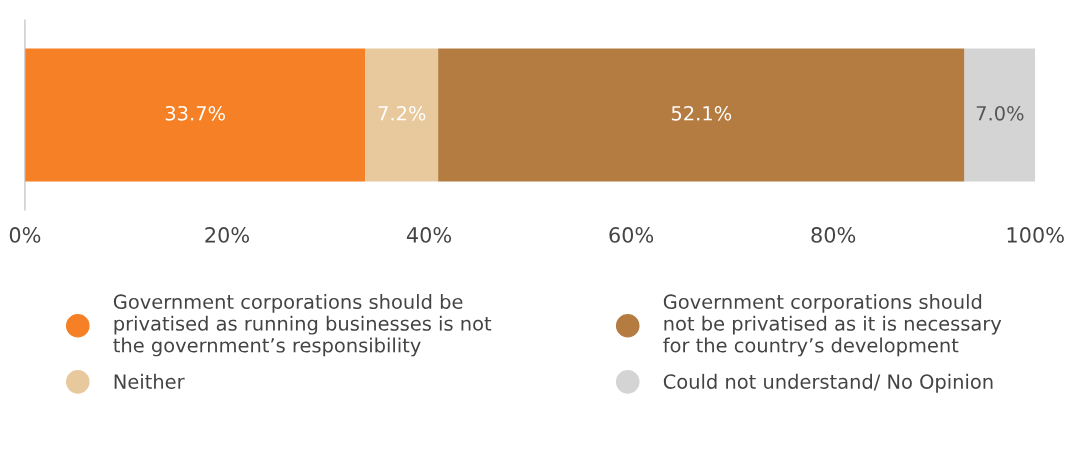 The height and width of the screenshot is (459, 1084). Describe the element at coordinates (302, 325) in the screenshot. I see `legend-label: Government corporations should be privatised as running businesses is not the government’s responsibility` at that location.